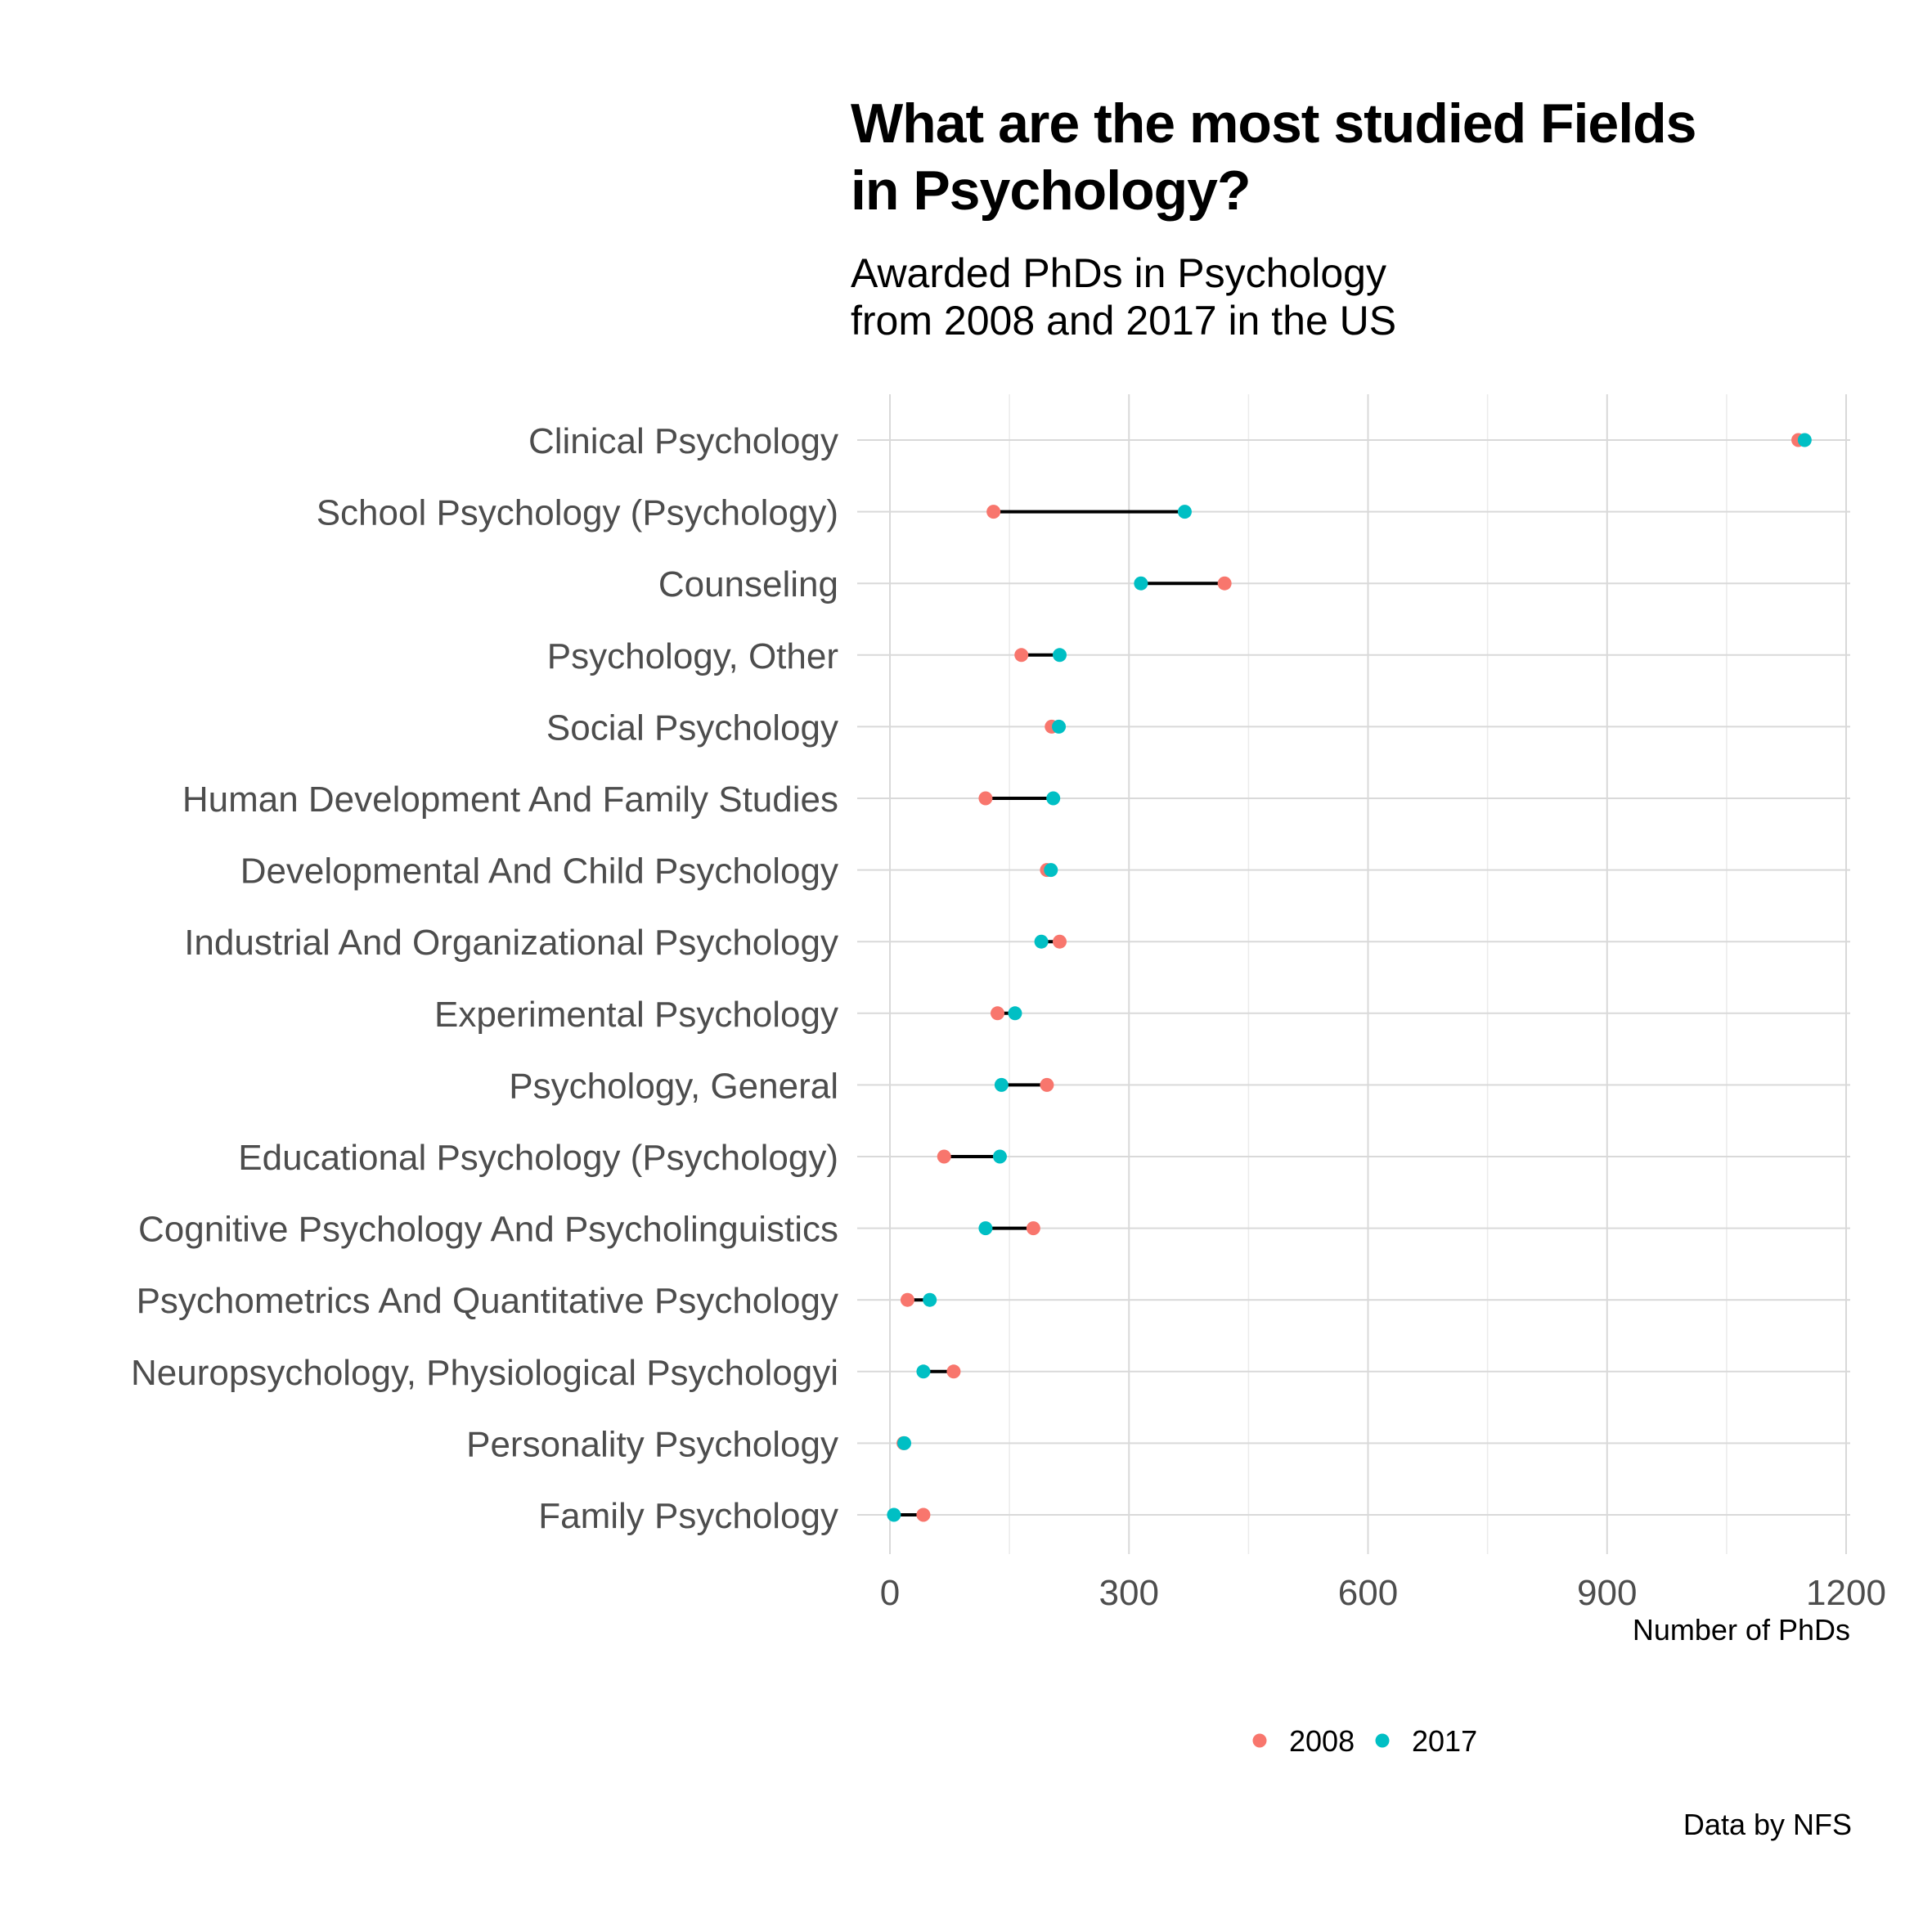  What do you see at coordinates (1445, 1741) in the screenshot?
I see `legend-label-2017: 2017` at bounding box center [1445, 1741].